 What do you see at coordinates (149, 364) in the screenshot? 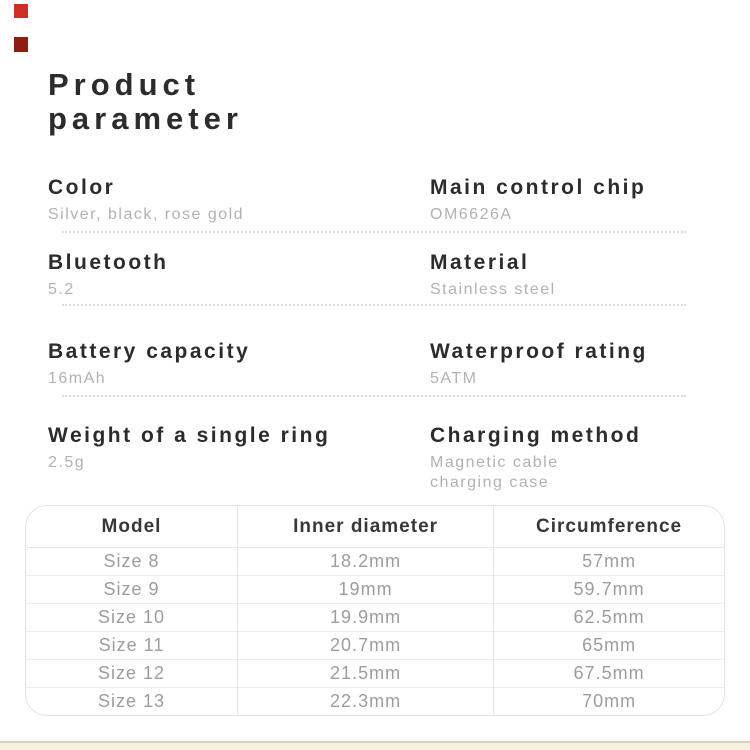
I see `spec-item-battery-capacity: Battery capacity 16mAh` at bounding box center [149, 364].